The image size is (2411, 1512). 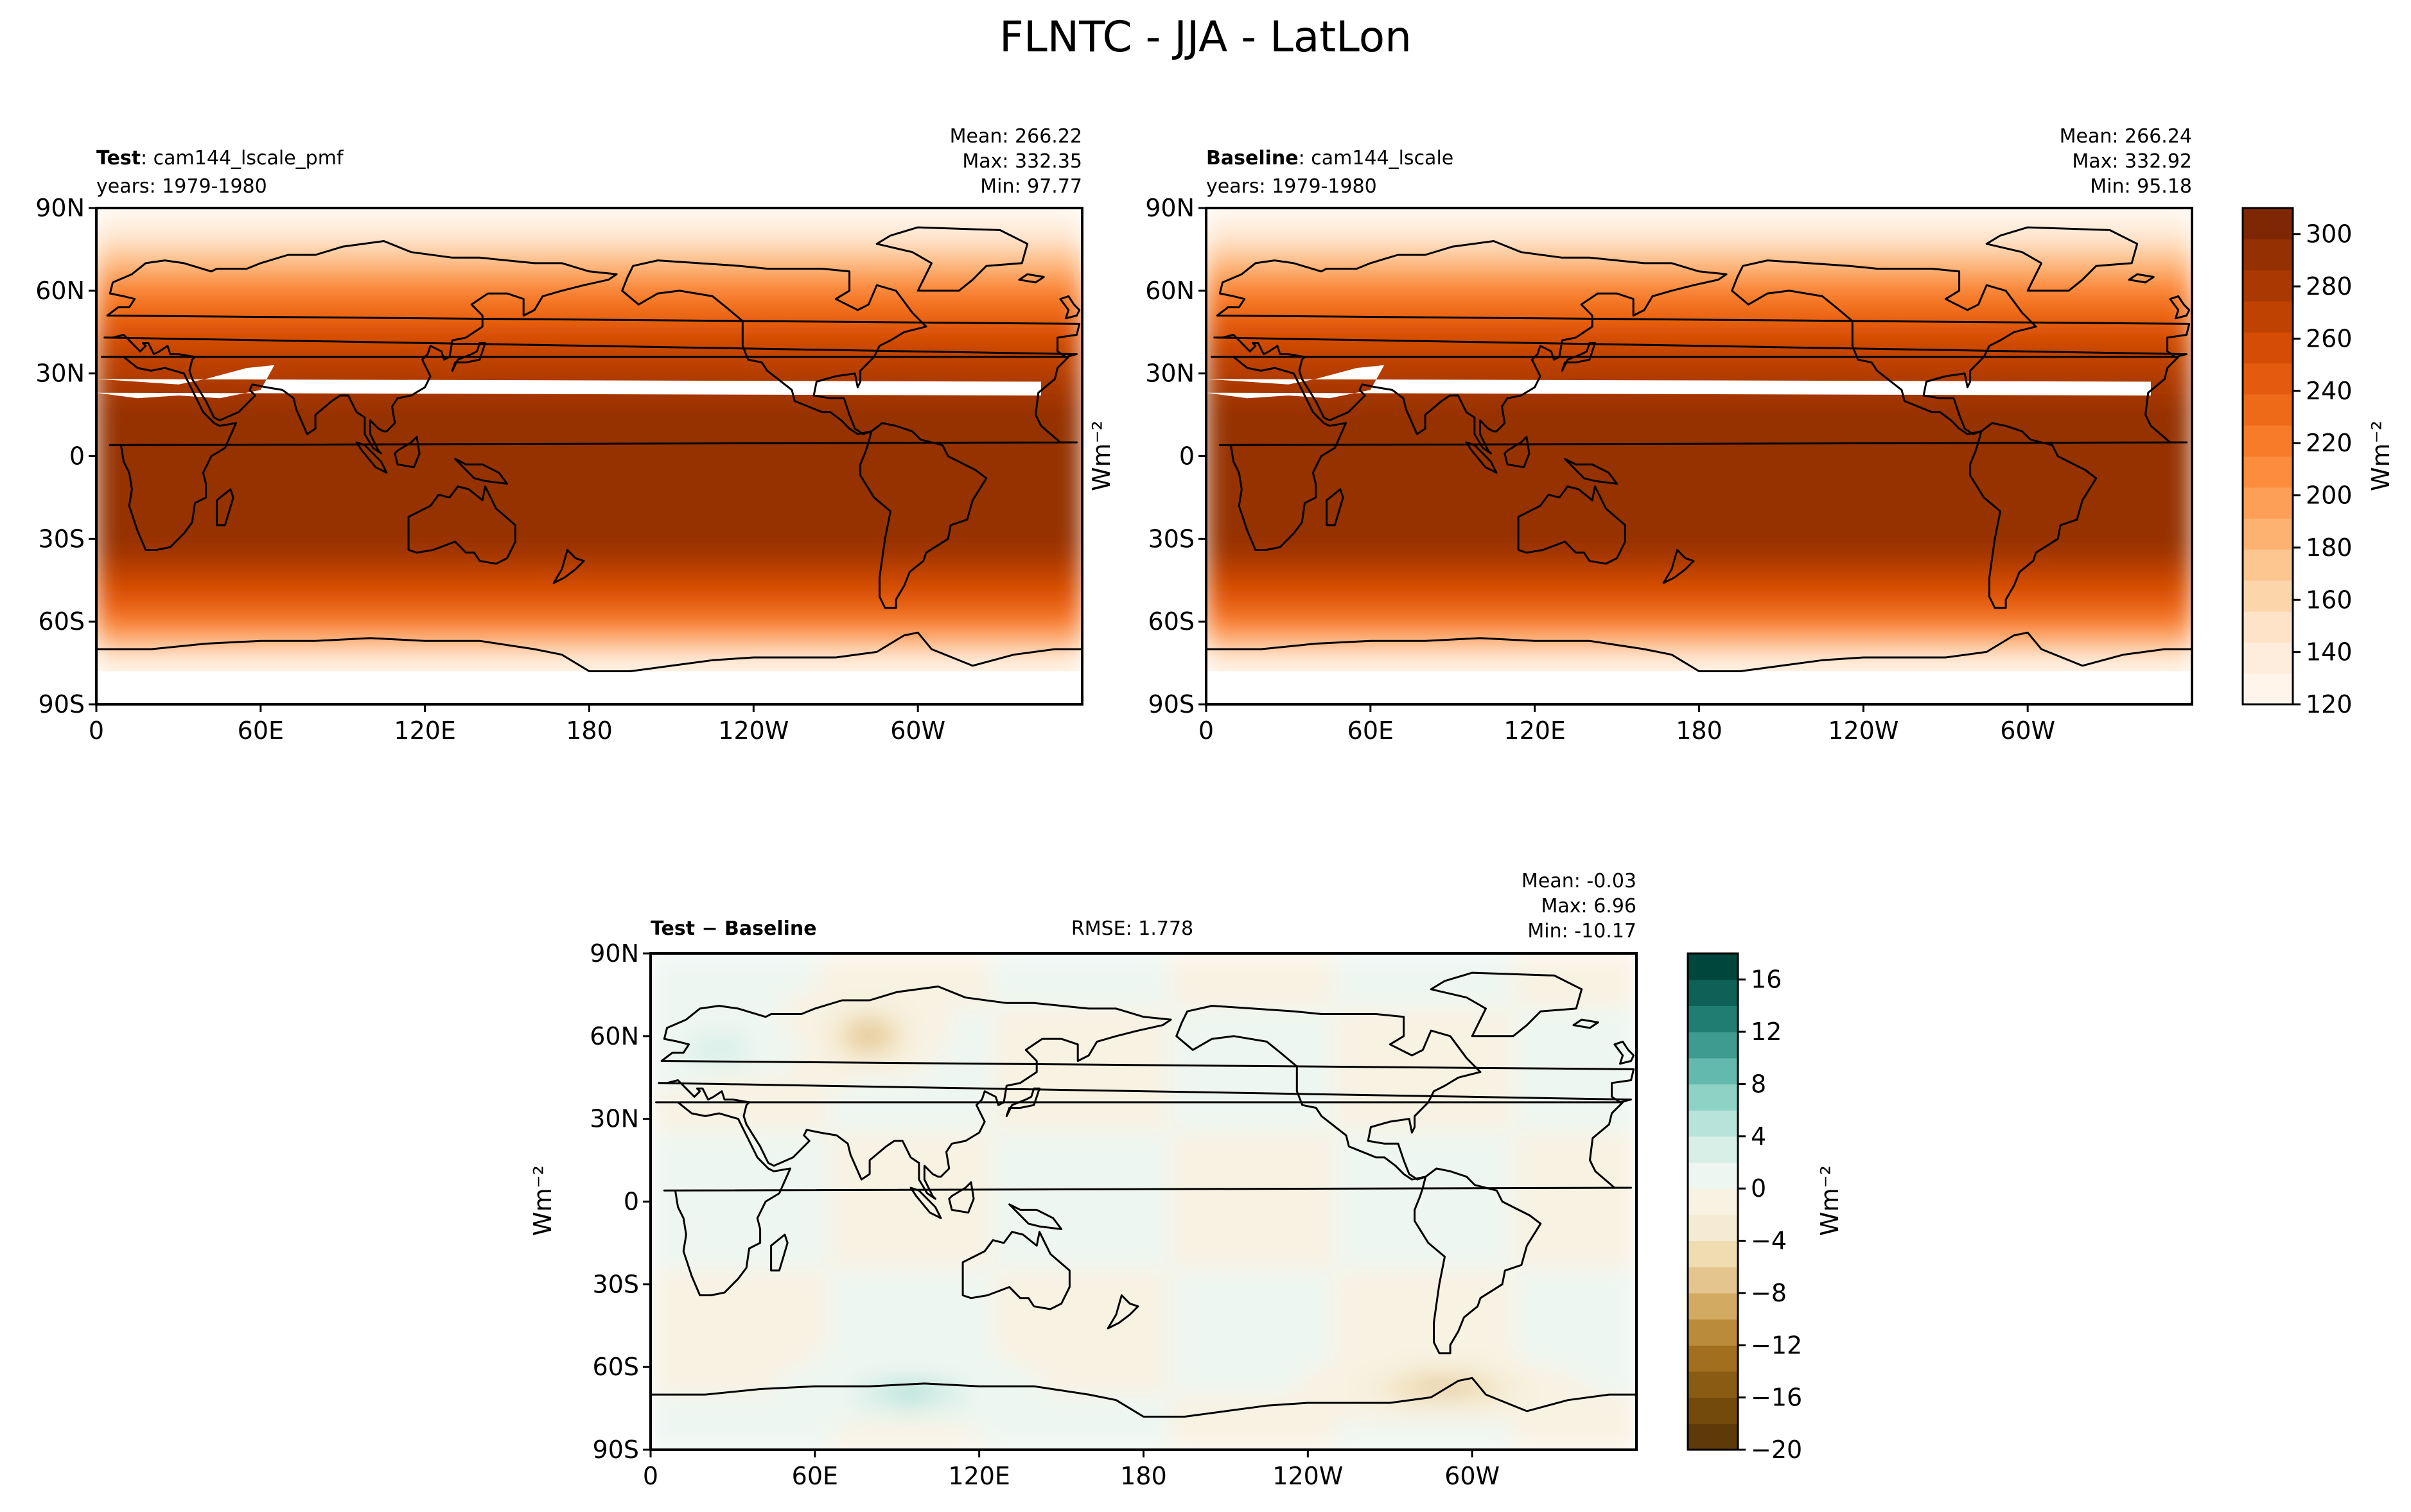 What do you see at coordinates (1581, 931) in the screenshot?
I see `diff-stat-min: Min: -10.17` at bounding box center [1581, 931].